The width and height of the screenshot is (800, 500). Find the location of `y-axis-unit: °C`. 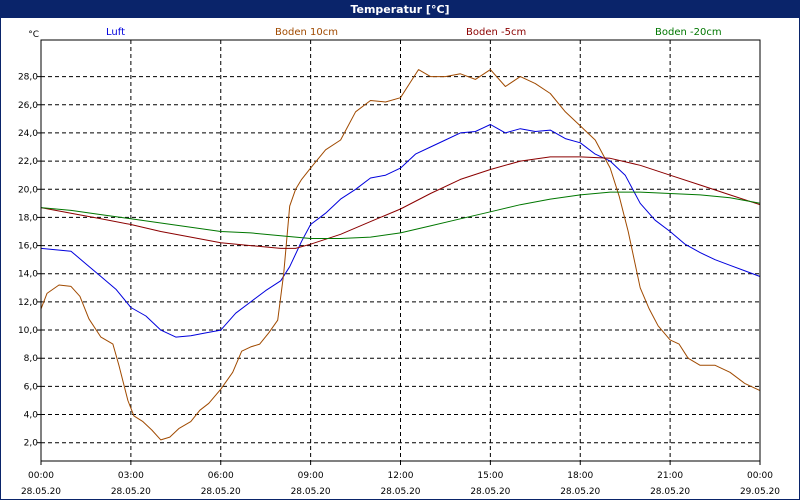

y-axis-unit: °C is located at coordinates (33, 35).